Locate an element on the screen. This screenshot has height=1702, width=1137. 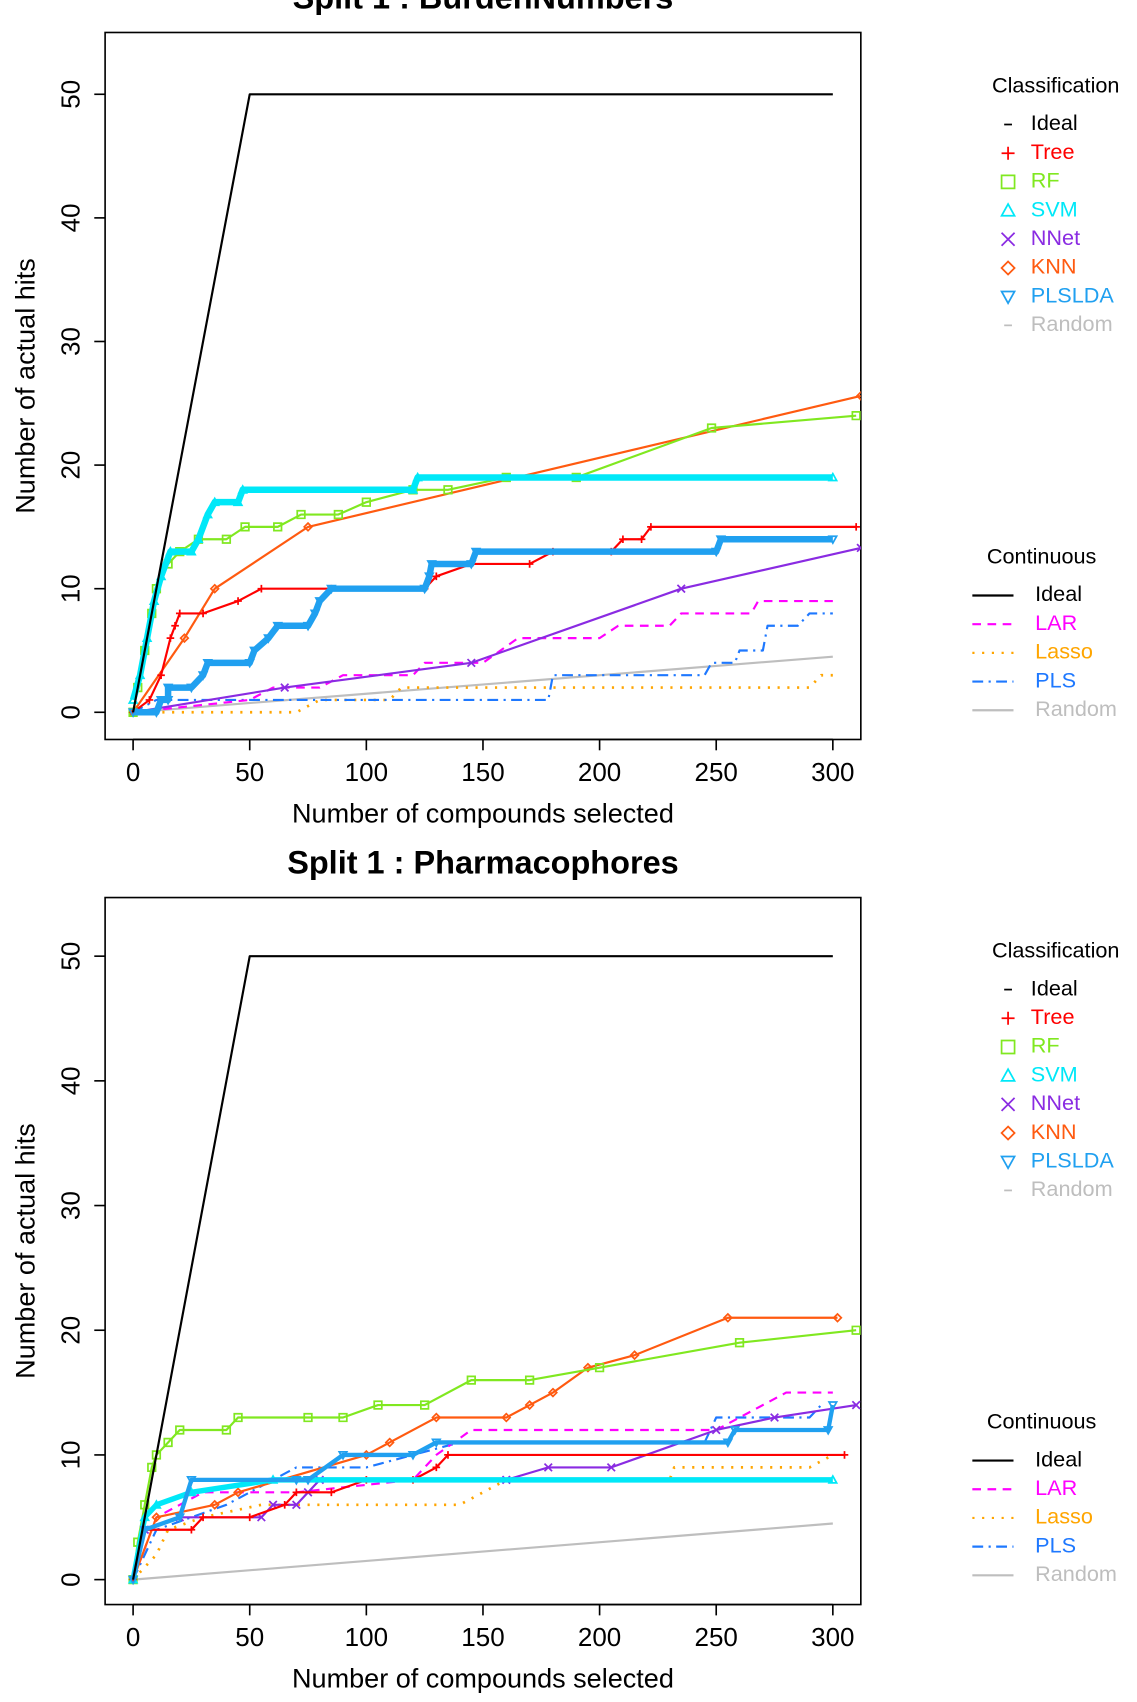
y-tick-label: 10 is located at coordinates (70, 1454).